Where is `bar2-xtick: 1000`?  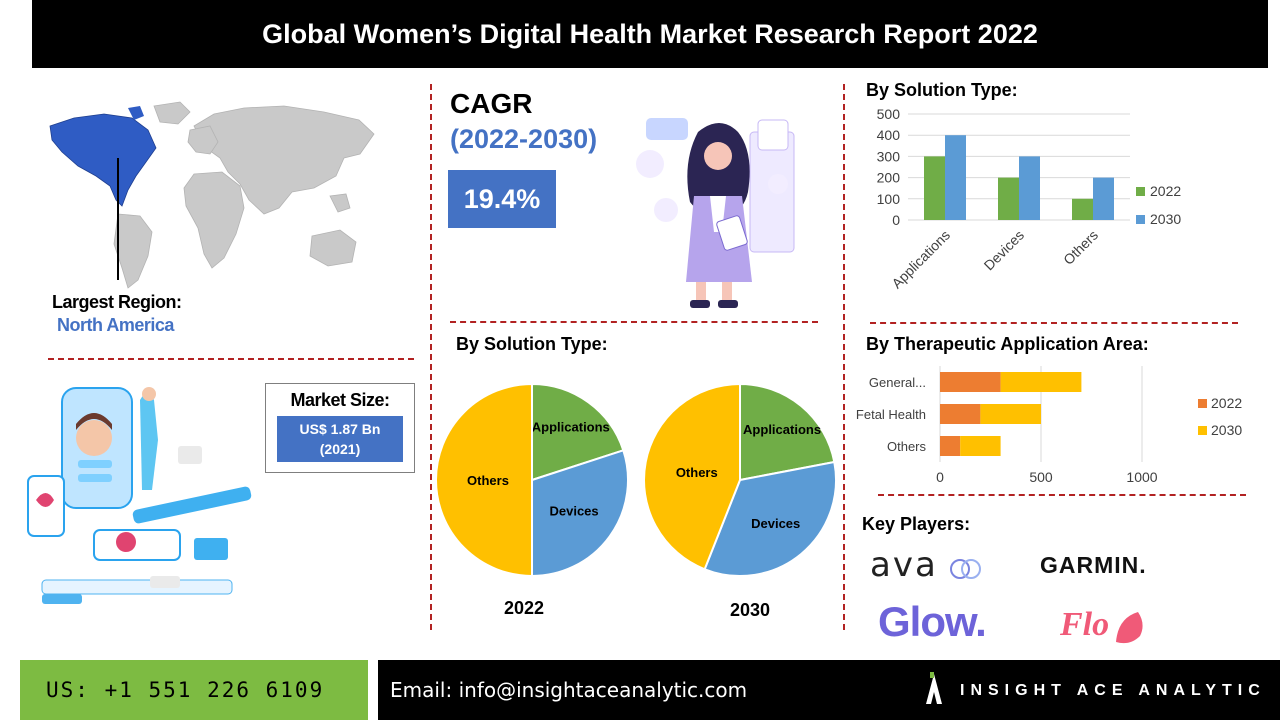 bar2-xtick: 1000 is located at coordinates (1141, 477).